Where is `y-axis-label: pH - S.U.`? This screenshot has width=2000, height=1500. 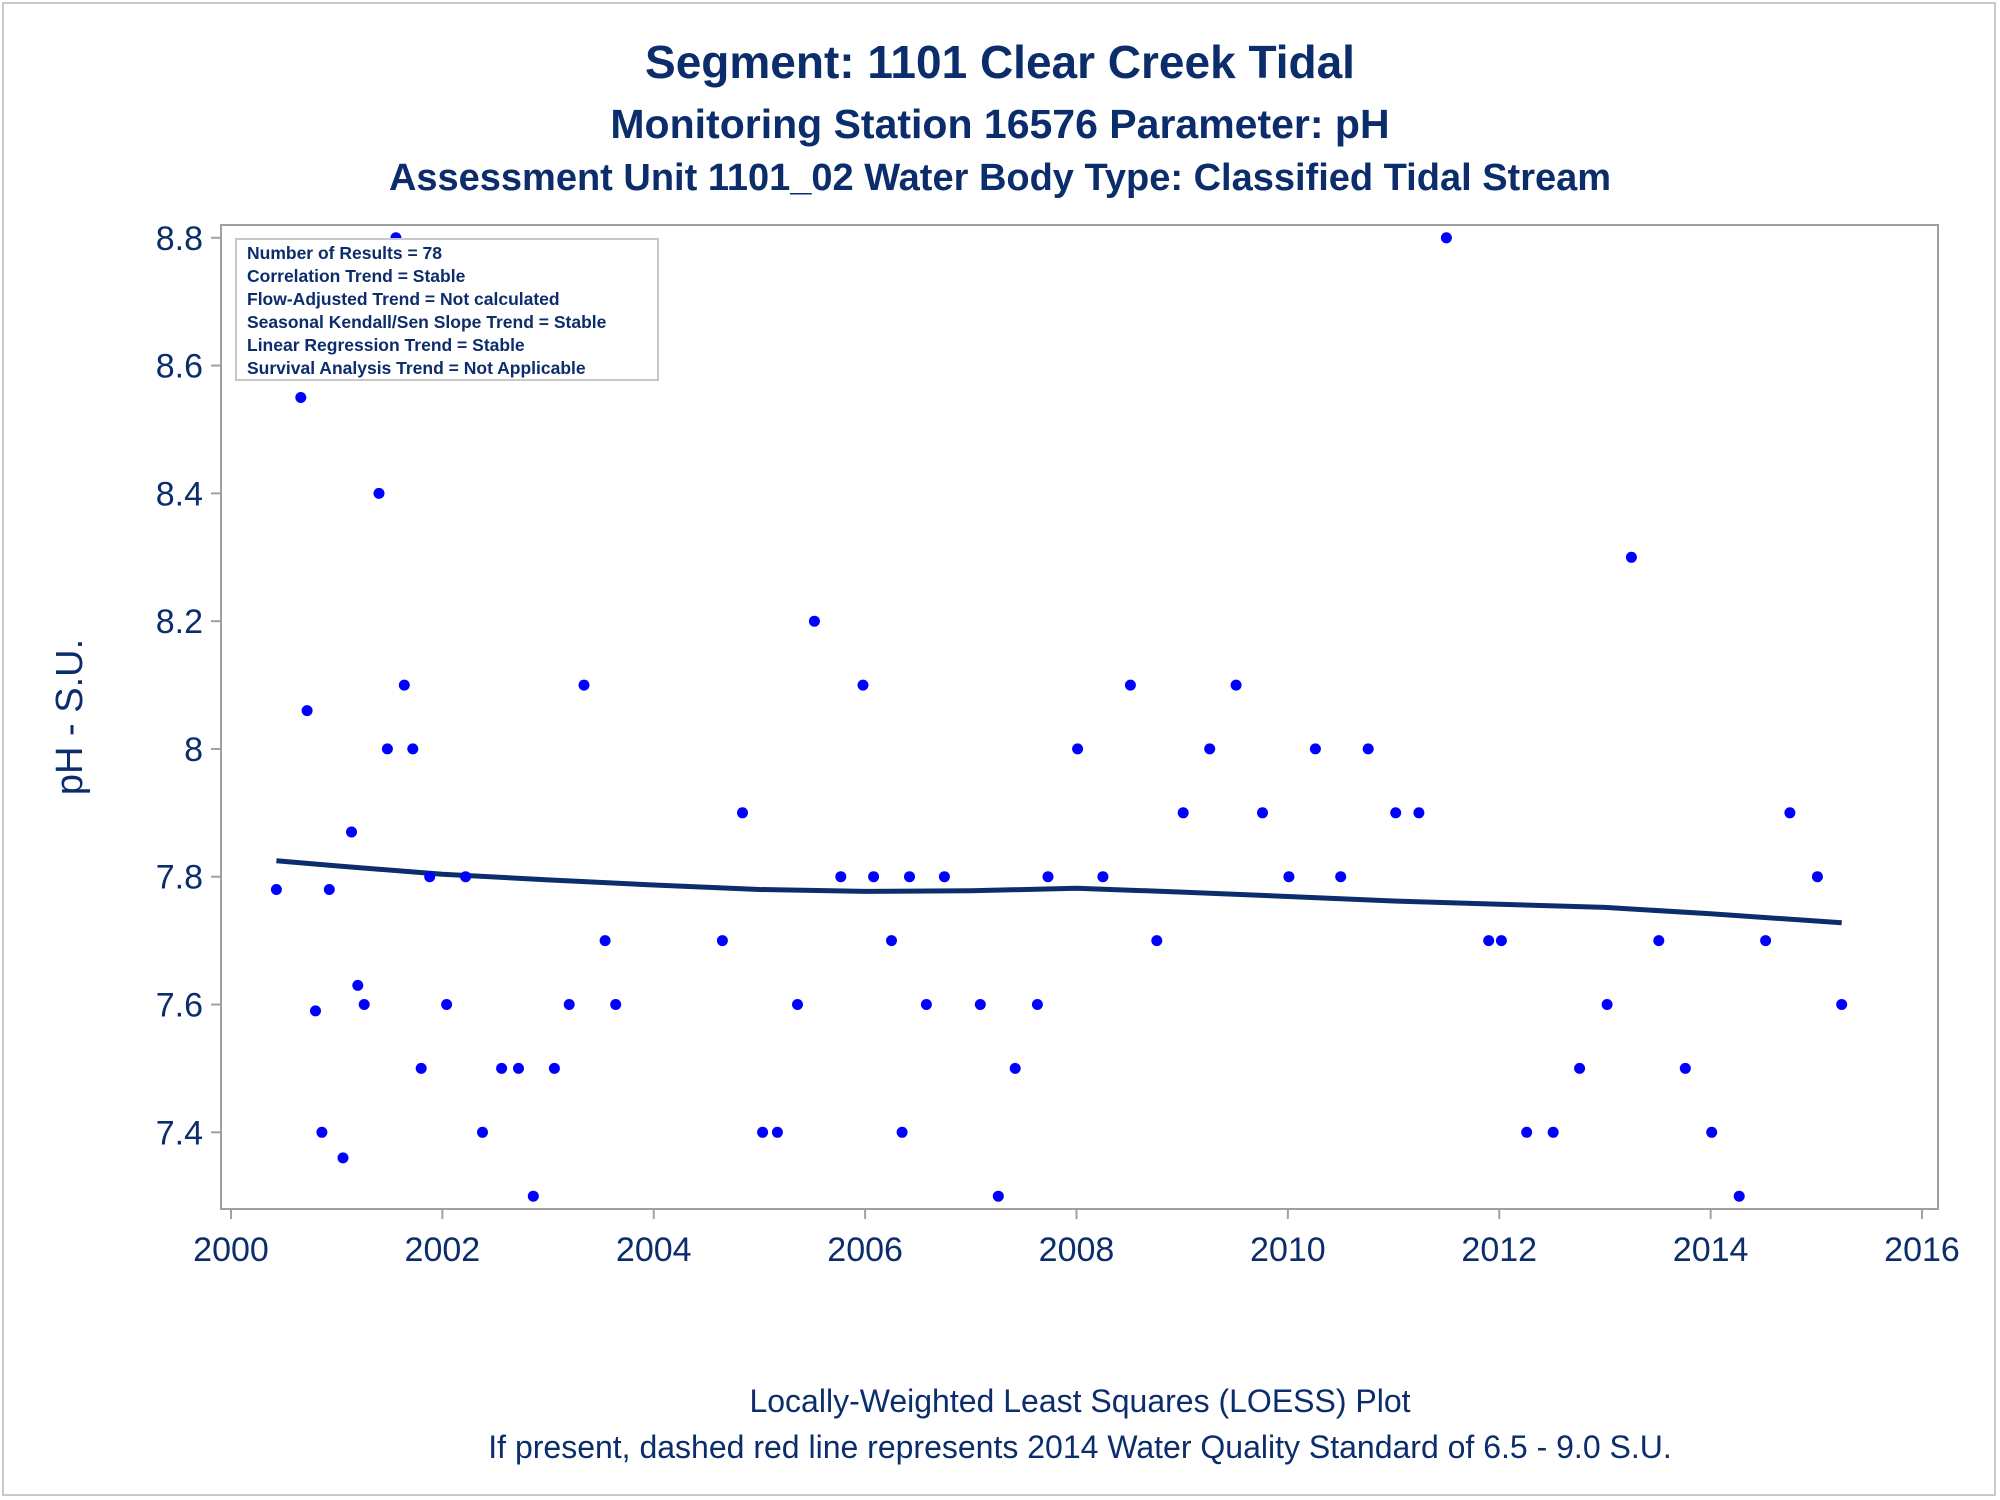 y-axis-label: pH - S.U. is located at coordinates (70, 717).